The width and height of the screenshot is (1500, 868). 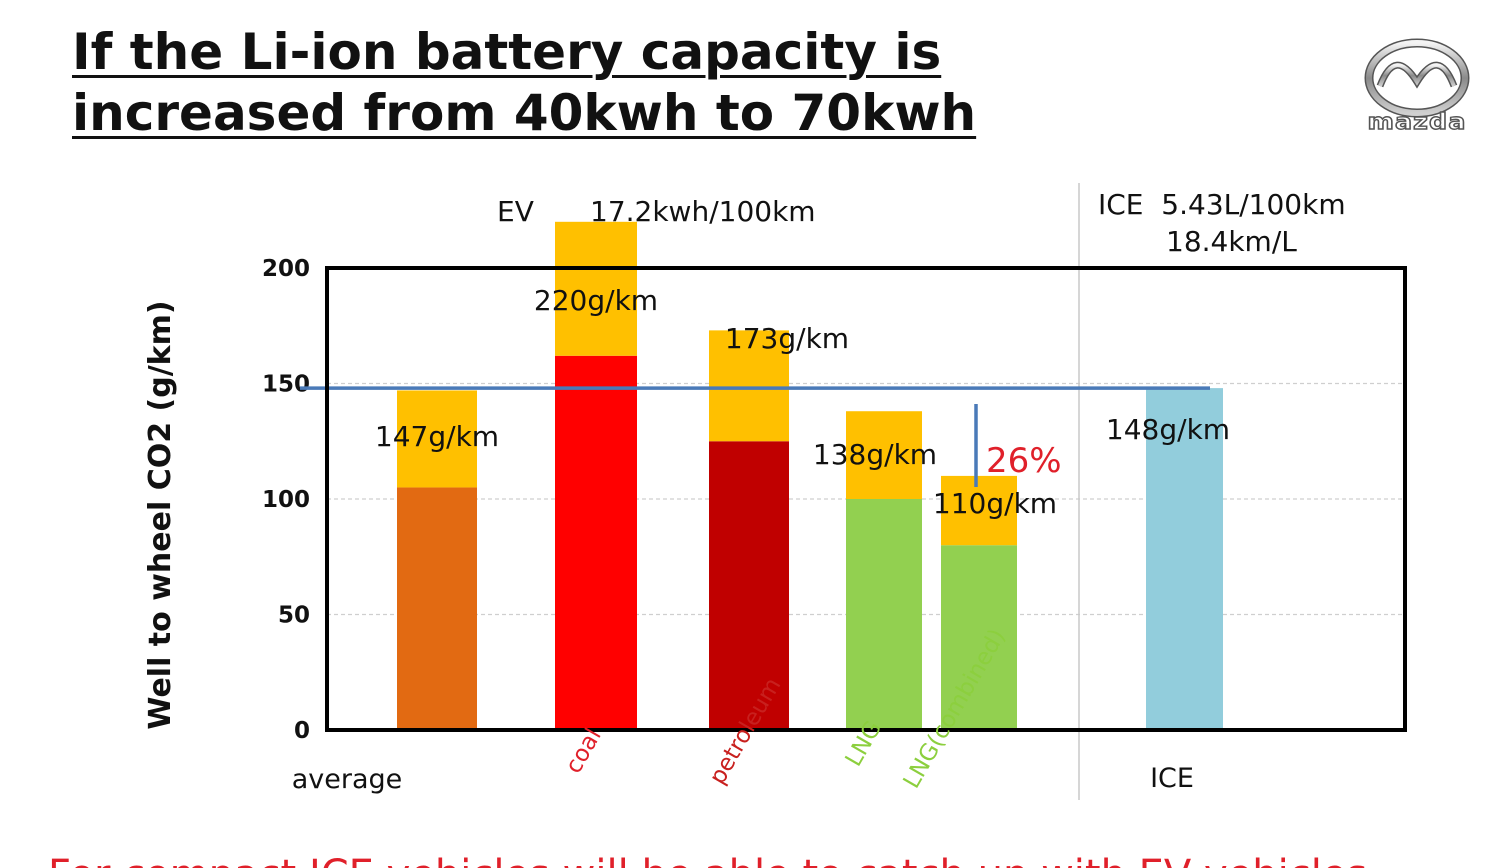 What do you see at coordinates (703, 211) in the screenshot?
I see `header-ev-consumption: 17.2kwh/100km` at bounding box center [703, 211].